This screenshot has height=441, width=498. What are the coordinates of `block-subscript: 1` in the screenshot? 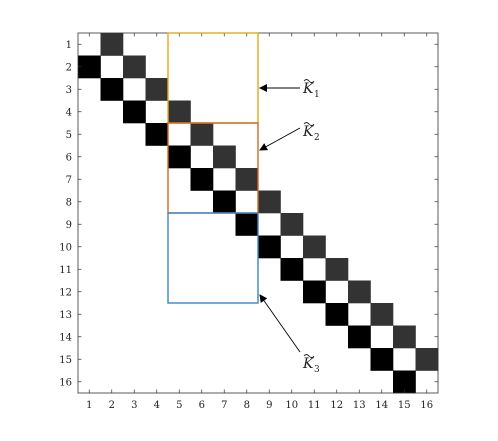 It's located at (317, 95).